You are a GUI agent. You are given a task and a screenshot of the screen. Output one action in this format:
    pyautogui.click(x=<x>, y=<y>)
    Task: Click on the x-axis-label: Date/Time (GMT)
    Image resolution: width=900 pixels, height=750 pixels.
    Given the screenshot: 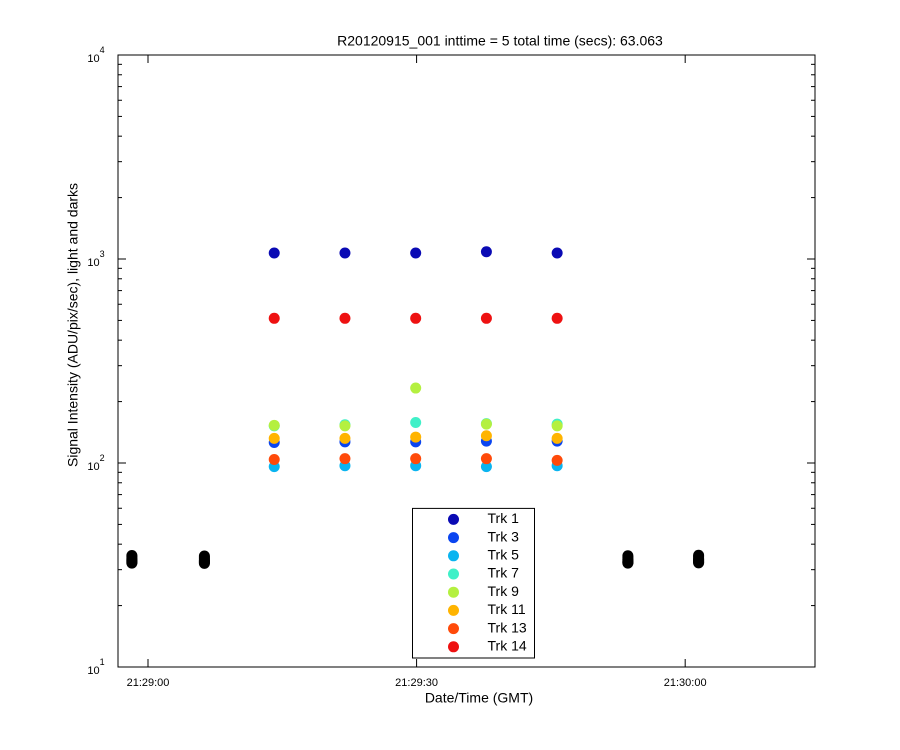 What is the action you would take?
    pyautogui.click(x=479, y=698)
    